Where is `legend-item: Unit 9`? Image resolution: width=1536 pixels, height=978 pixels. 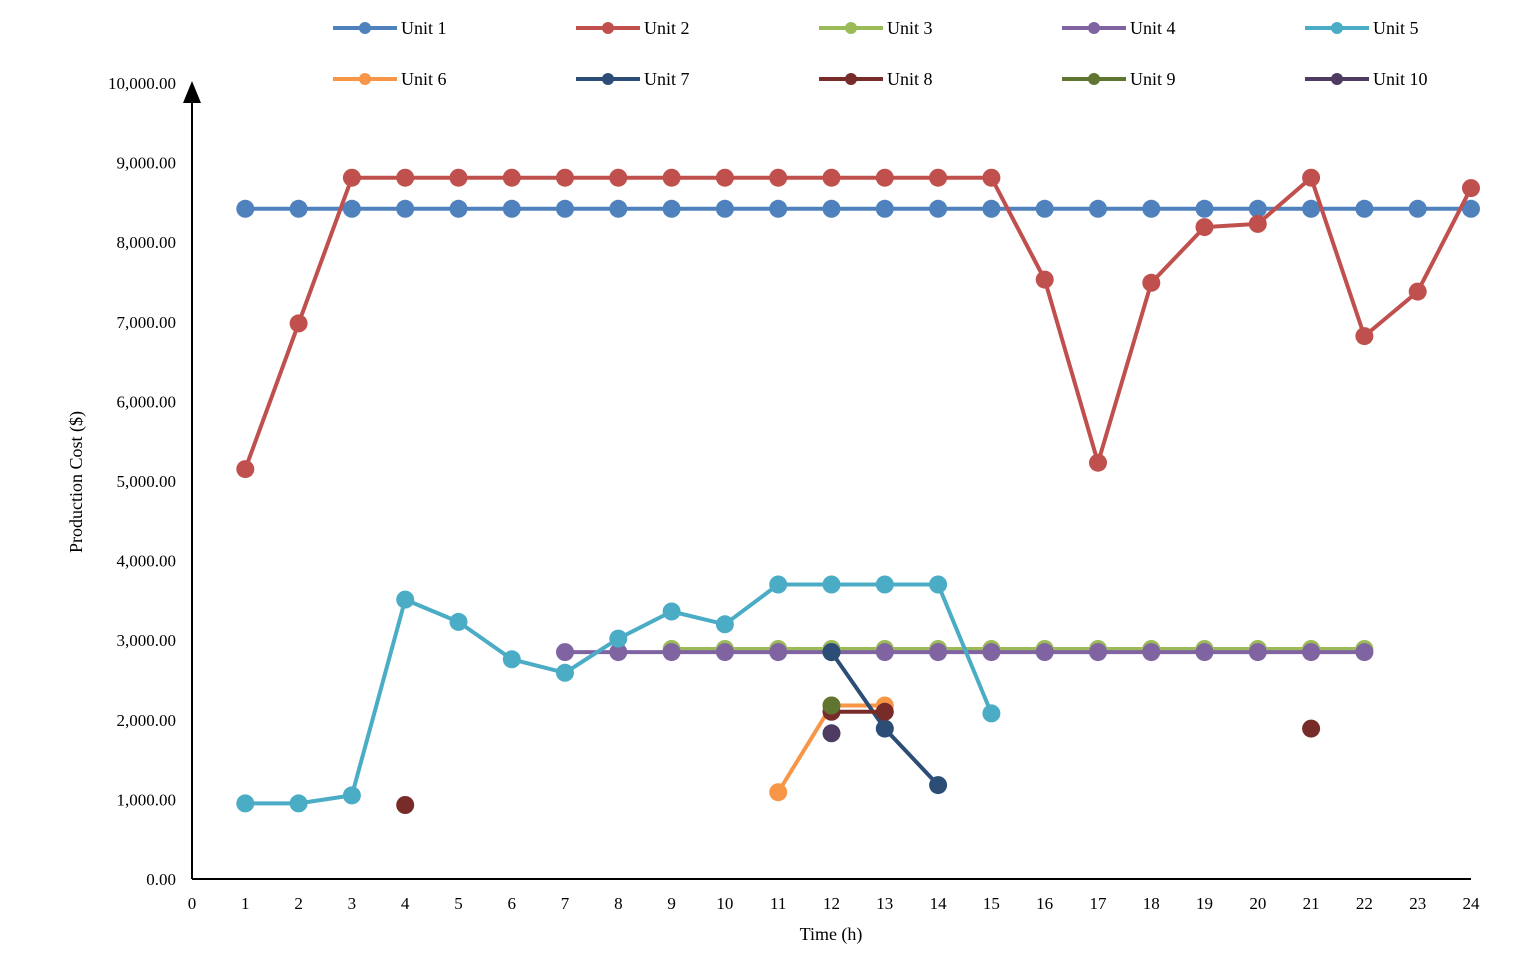 legend-item: Unit 9 is located at coordinates (1119, 79).